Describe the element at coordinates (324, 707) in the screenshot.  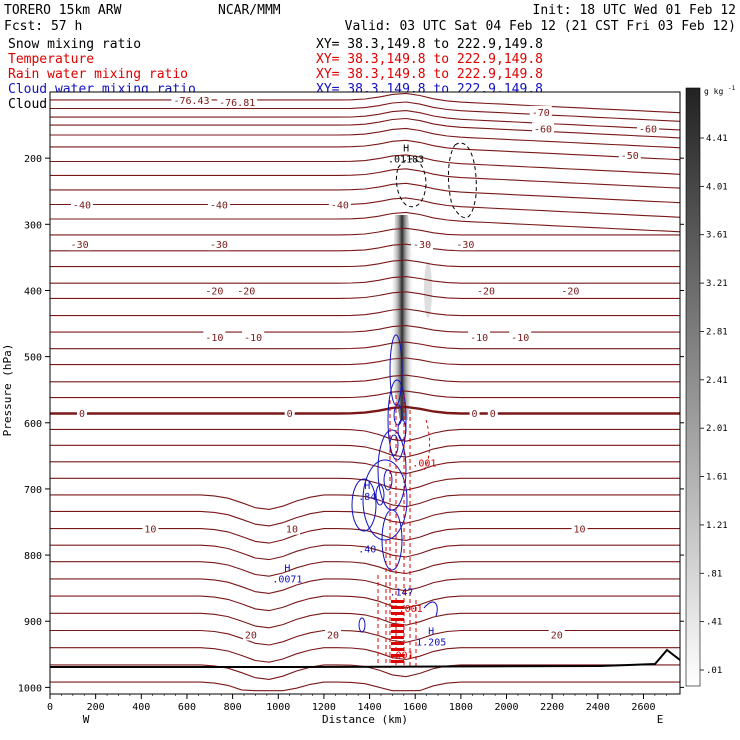
I see `x-tick-label: 1200` at that location.